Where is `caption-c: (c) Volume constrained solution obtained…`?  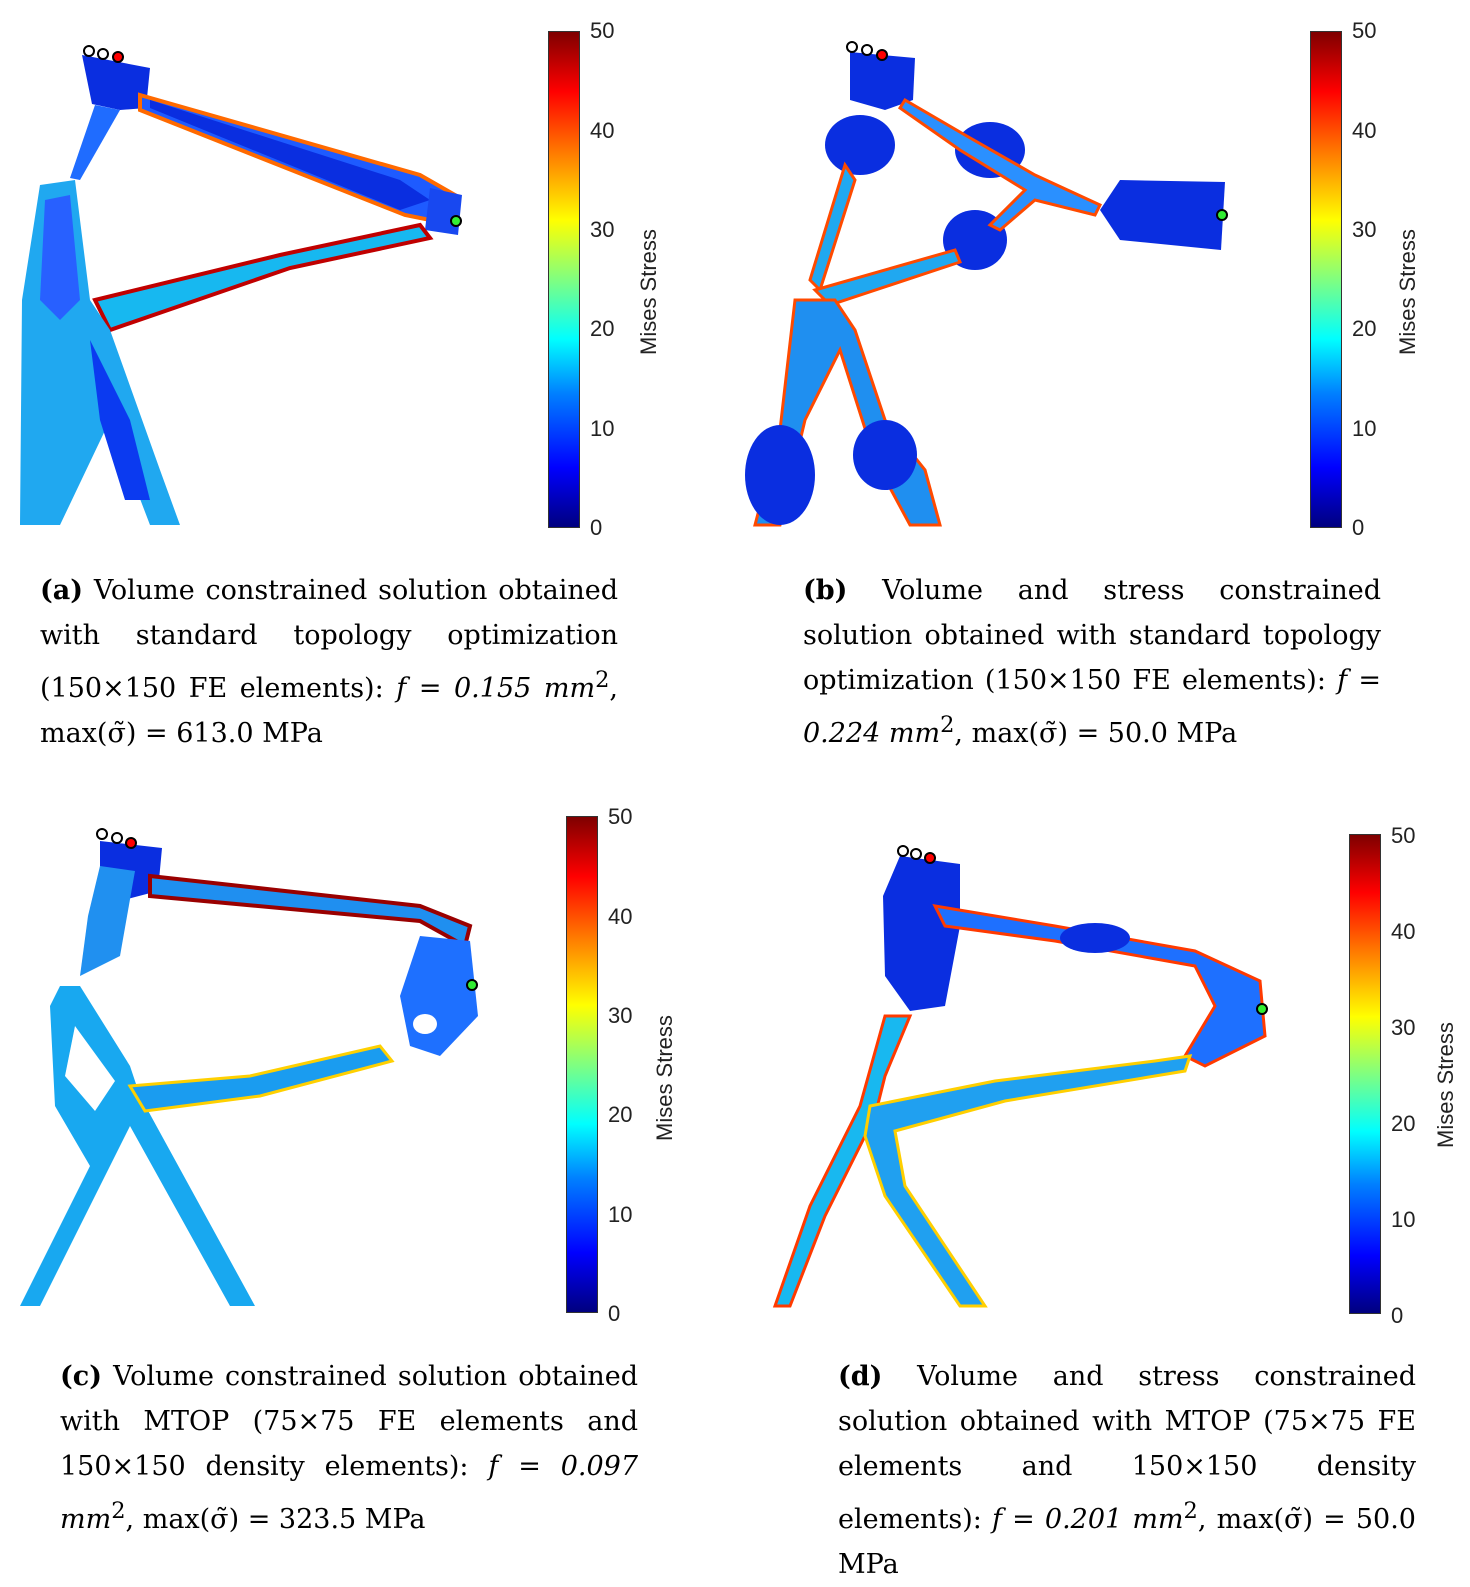 caption-c: (c) Volume constrained solution obtained… is located at coordinates (349, 1448).